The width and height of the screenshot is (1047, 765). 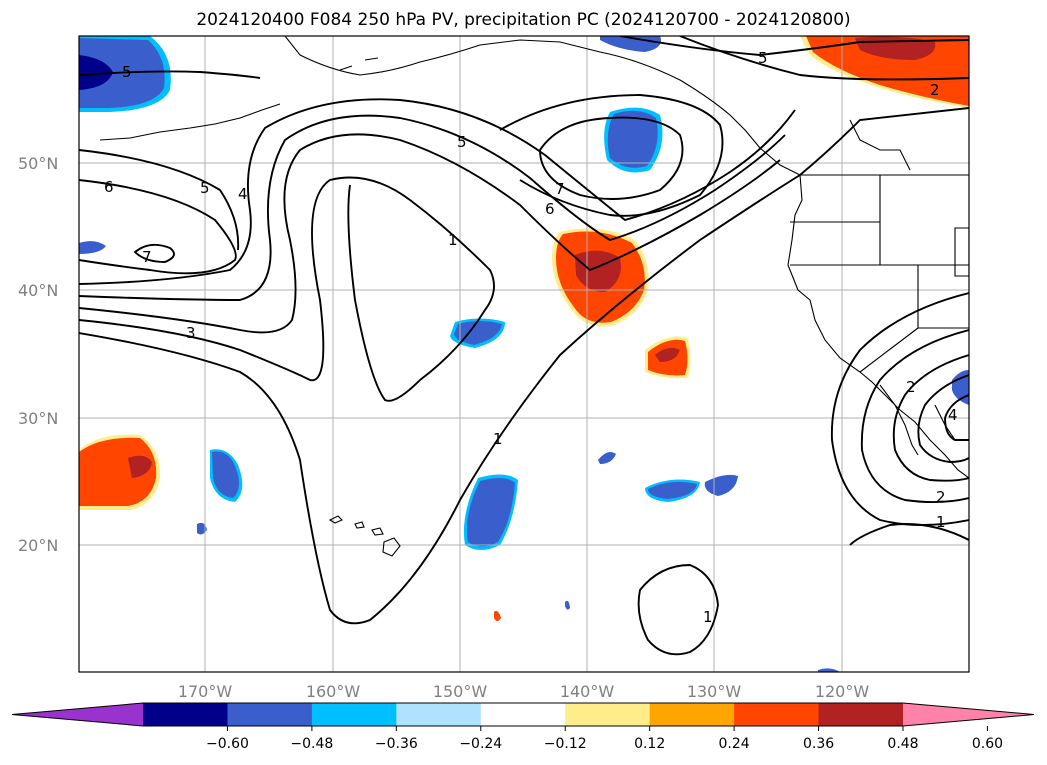 I want to click on colorbar-tick-label: 0.36, so click(x=818, y=744).